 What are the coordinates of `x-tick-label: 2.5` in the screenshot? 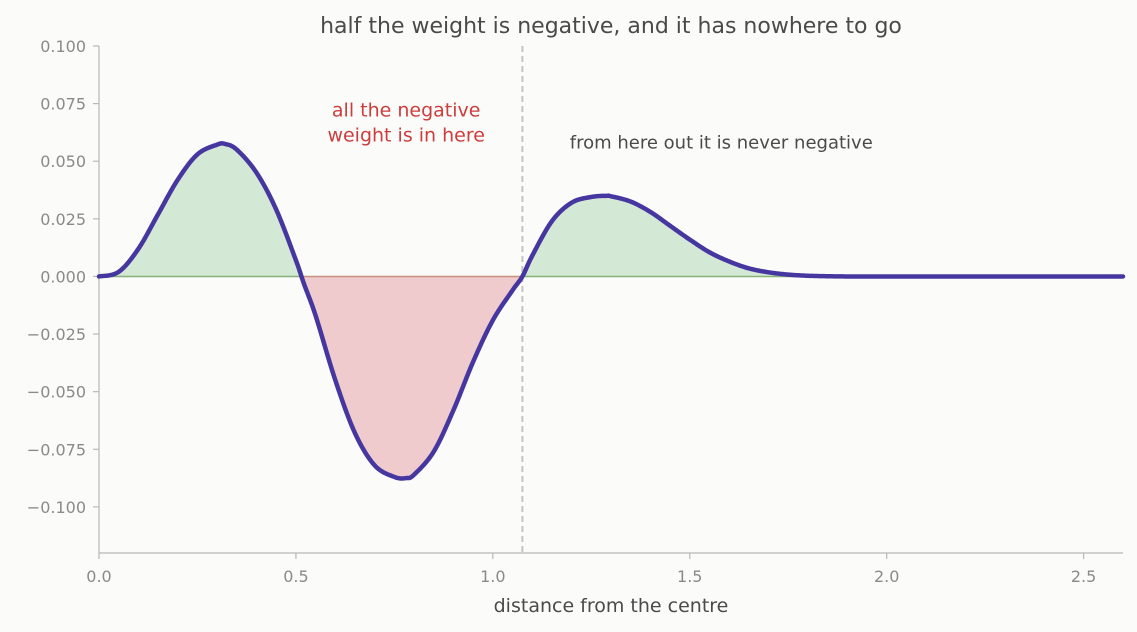 It's located at (1083, 576).